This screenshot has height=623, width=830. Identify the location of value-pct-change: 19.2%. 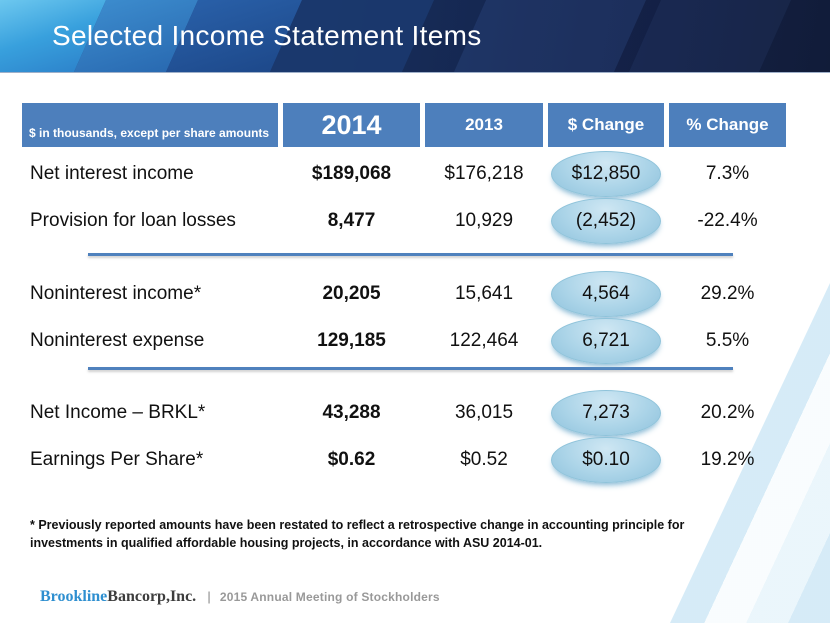
(727, 459).